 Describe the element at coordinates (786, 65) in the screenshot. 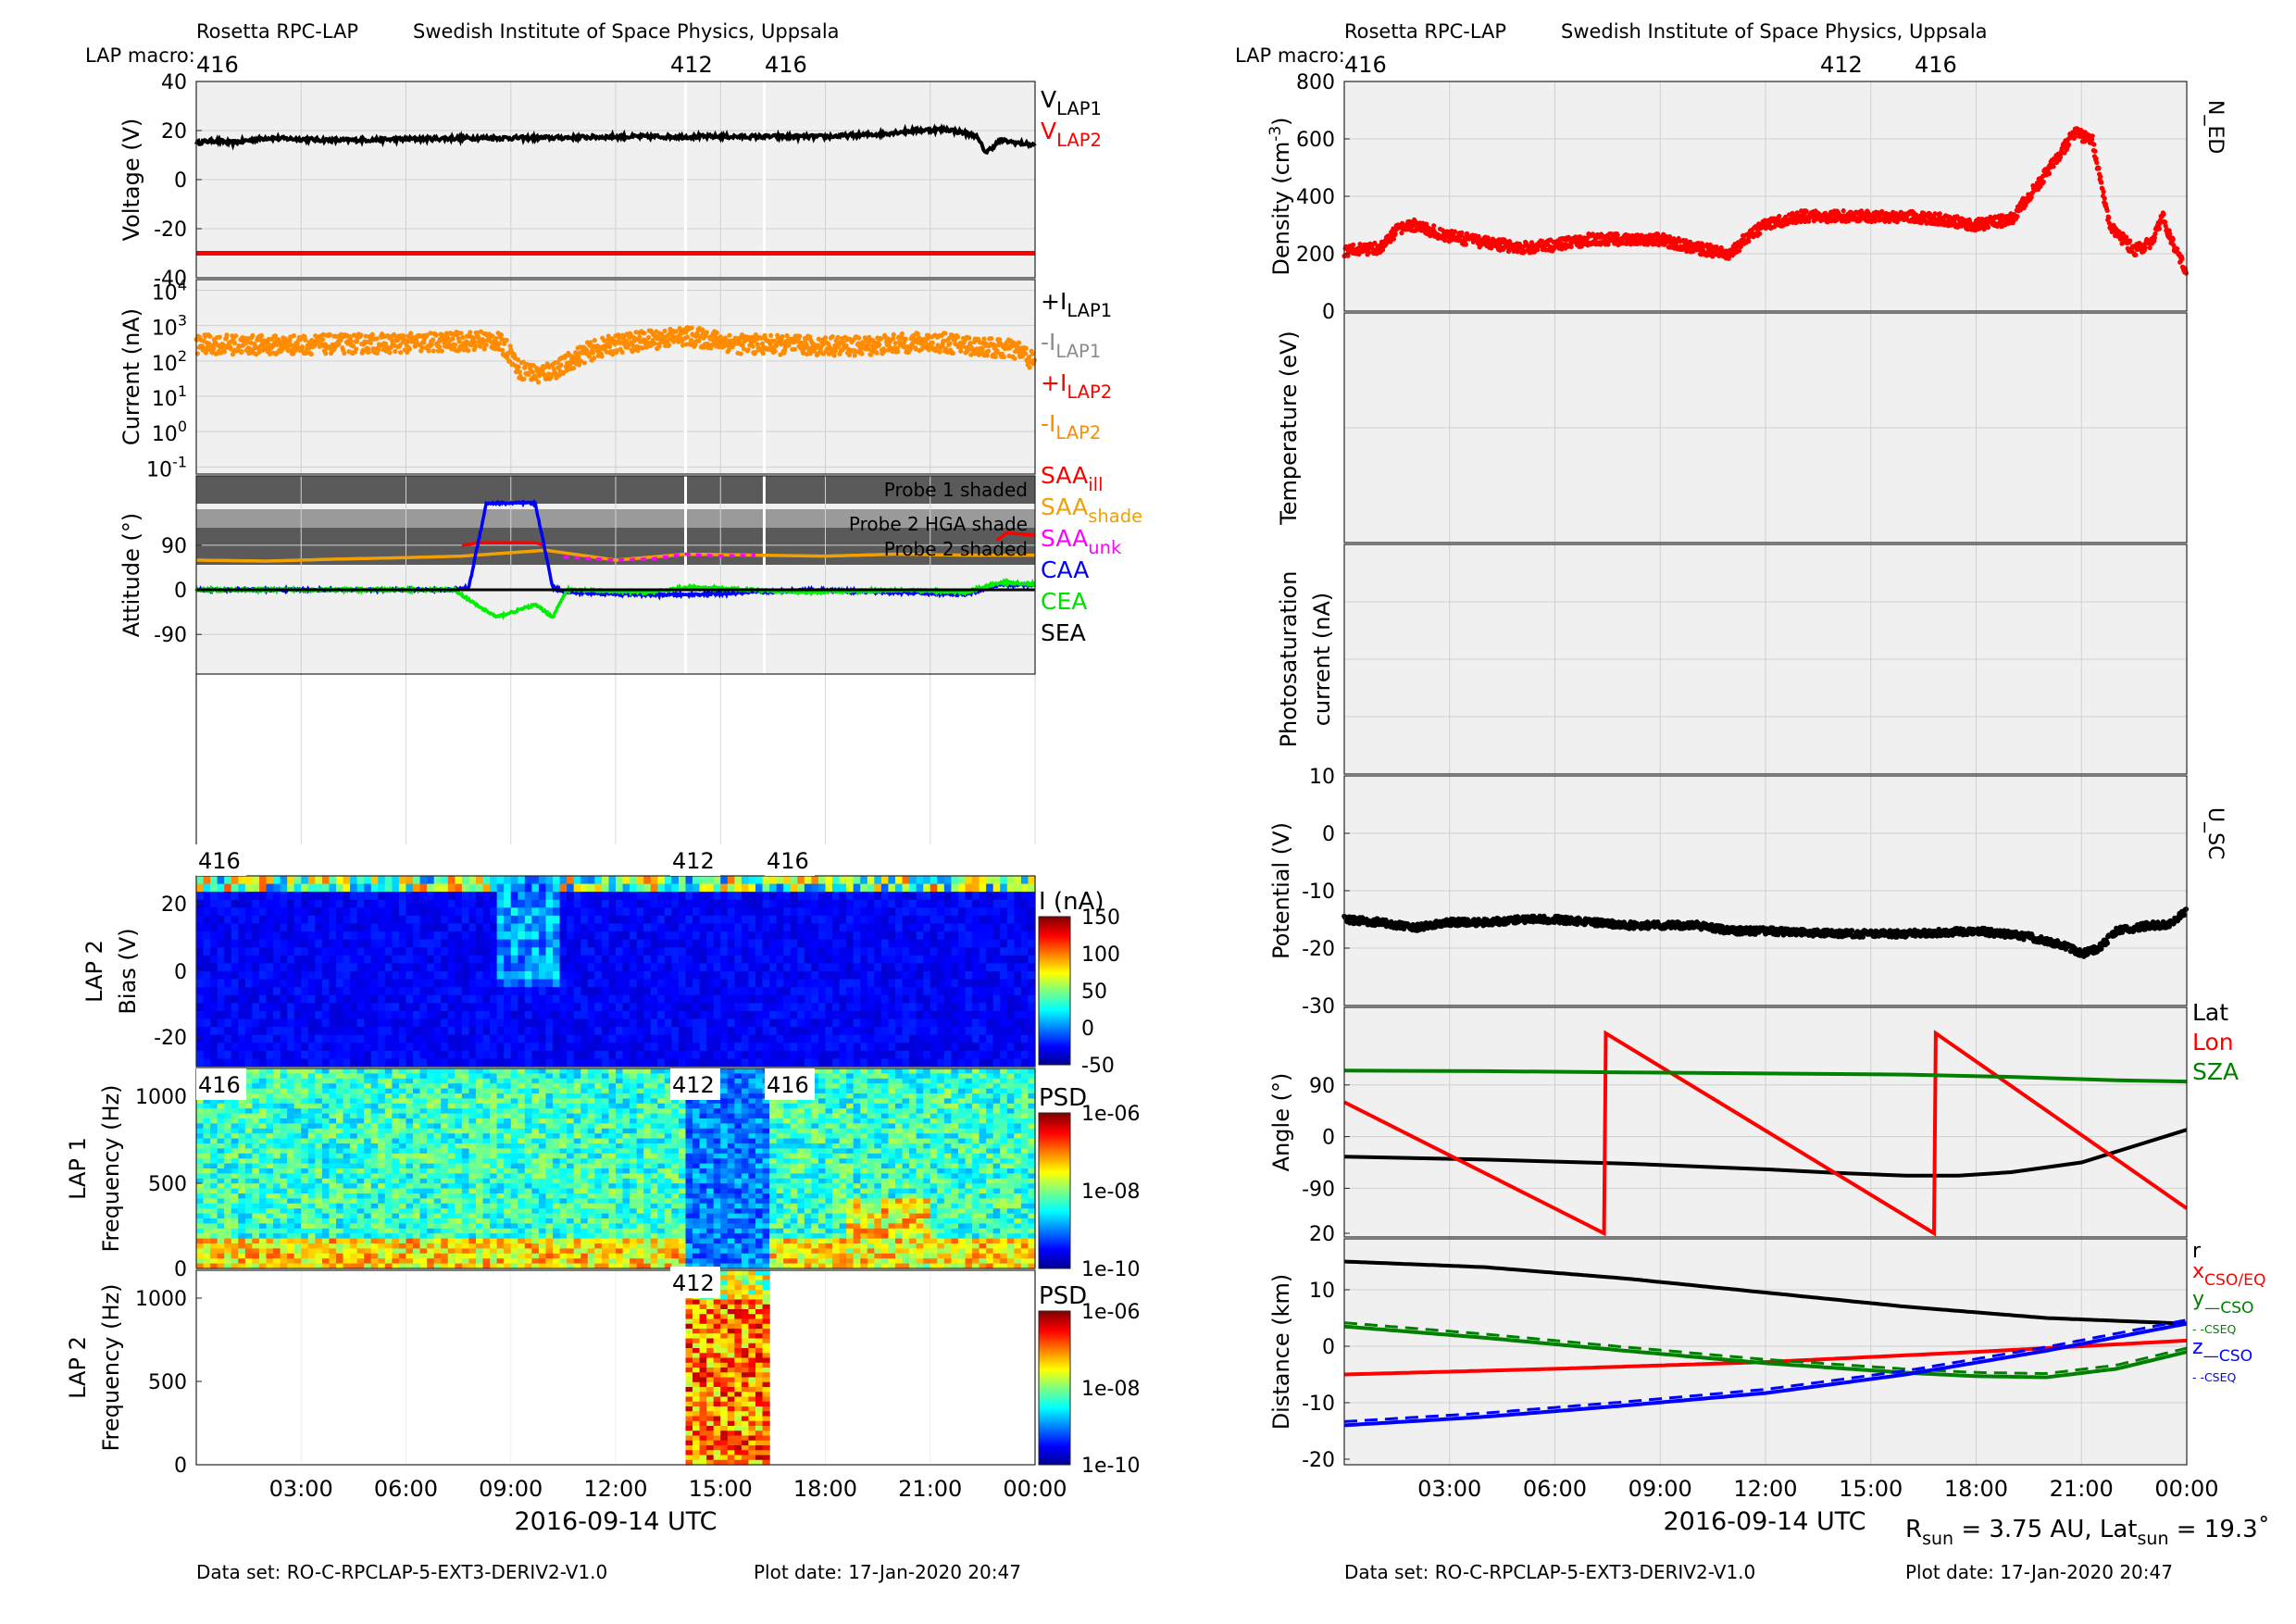

I see `macro-label-416-b: 416` at that location.